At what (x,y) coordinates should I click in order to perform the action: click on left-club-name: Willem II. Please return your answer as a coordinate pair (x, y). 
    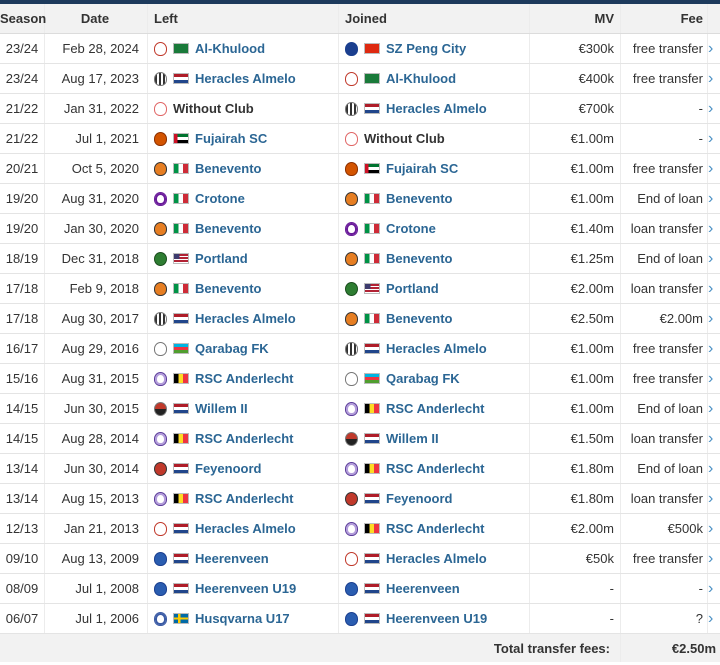
    Looking at the image, I should click on (221, 408).